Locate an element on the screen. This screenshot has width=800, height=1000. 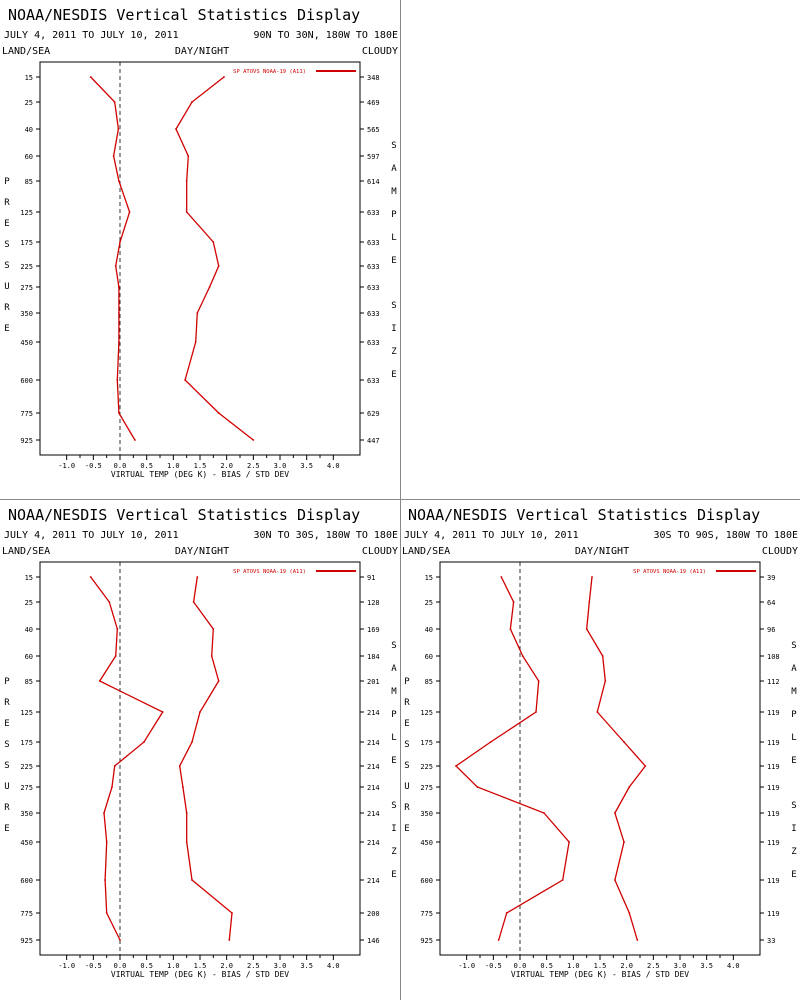
y2-axis-label-letter: A is located at coordinates (794, 669).